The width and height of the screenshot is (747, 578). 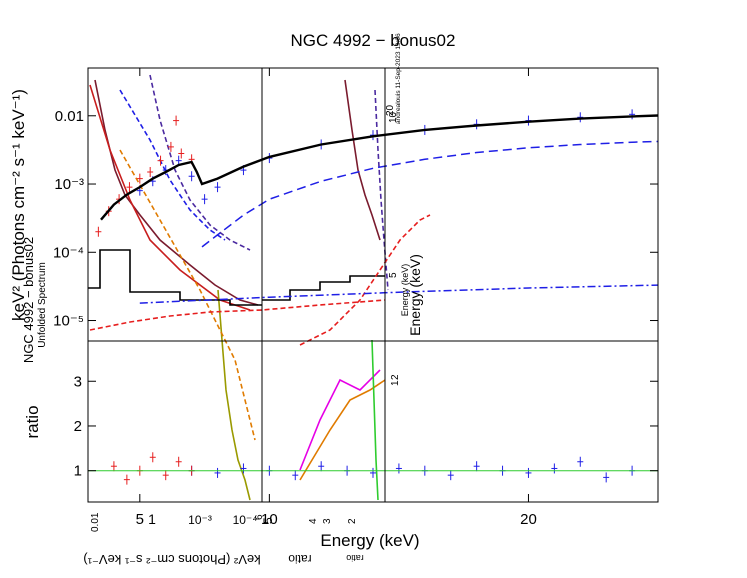 What do you see at coordinates (369, 540) in the screenshot?
I see `x-axis-label: Energy (keV)` at bounding box center [369, 540].